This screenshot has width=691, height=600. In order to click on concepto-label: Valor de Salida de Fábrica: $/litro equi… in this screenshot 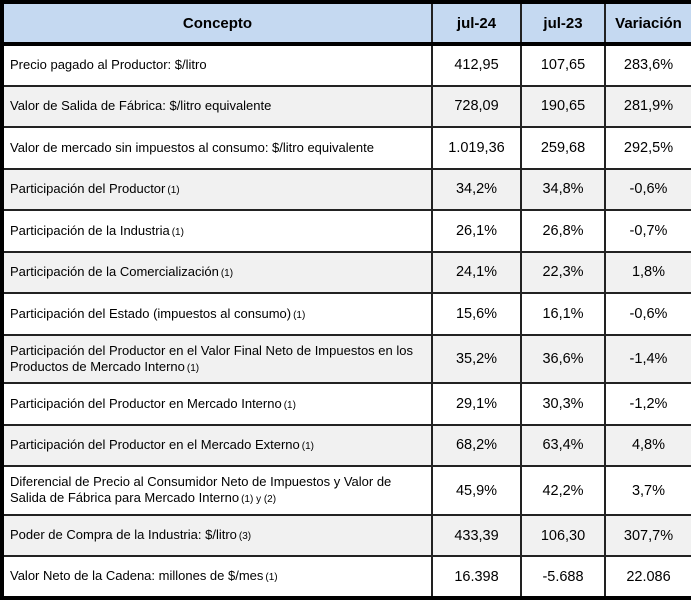, I will do `click(141, 106)`.